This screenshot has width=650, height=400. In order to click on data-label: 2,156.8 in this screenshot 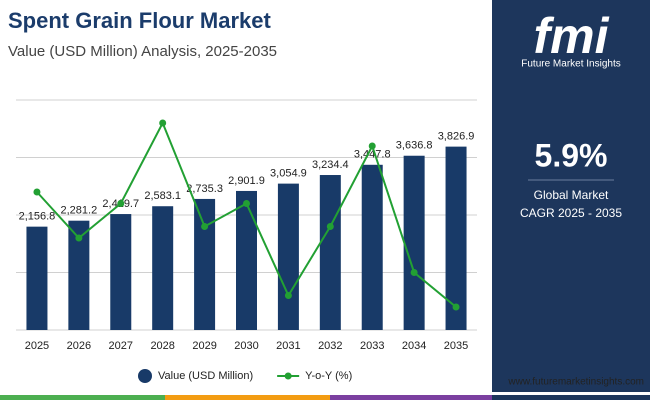, I will do `click(37, 217)`.